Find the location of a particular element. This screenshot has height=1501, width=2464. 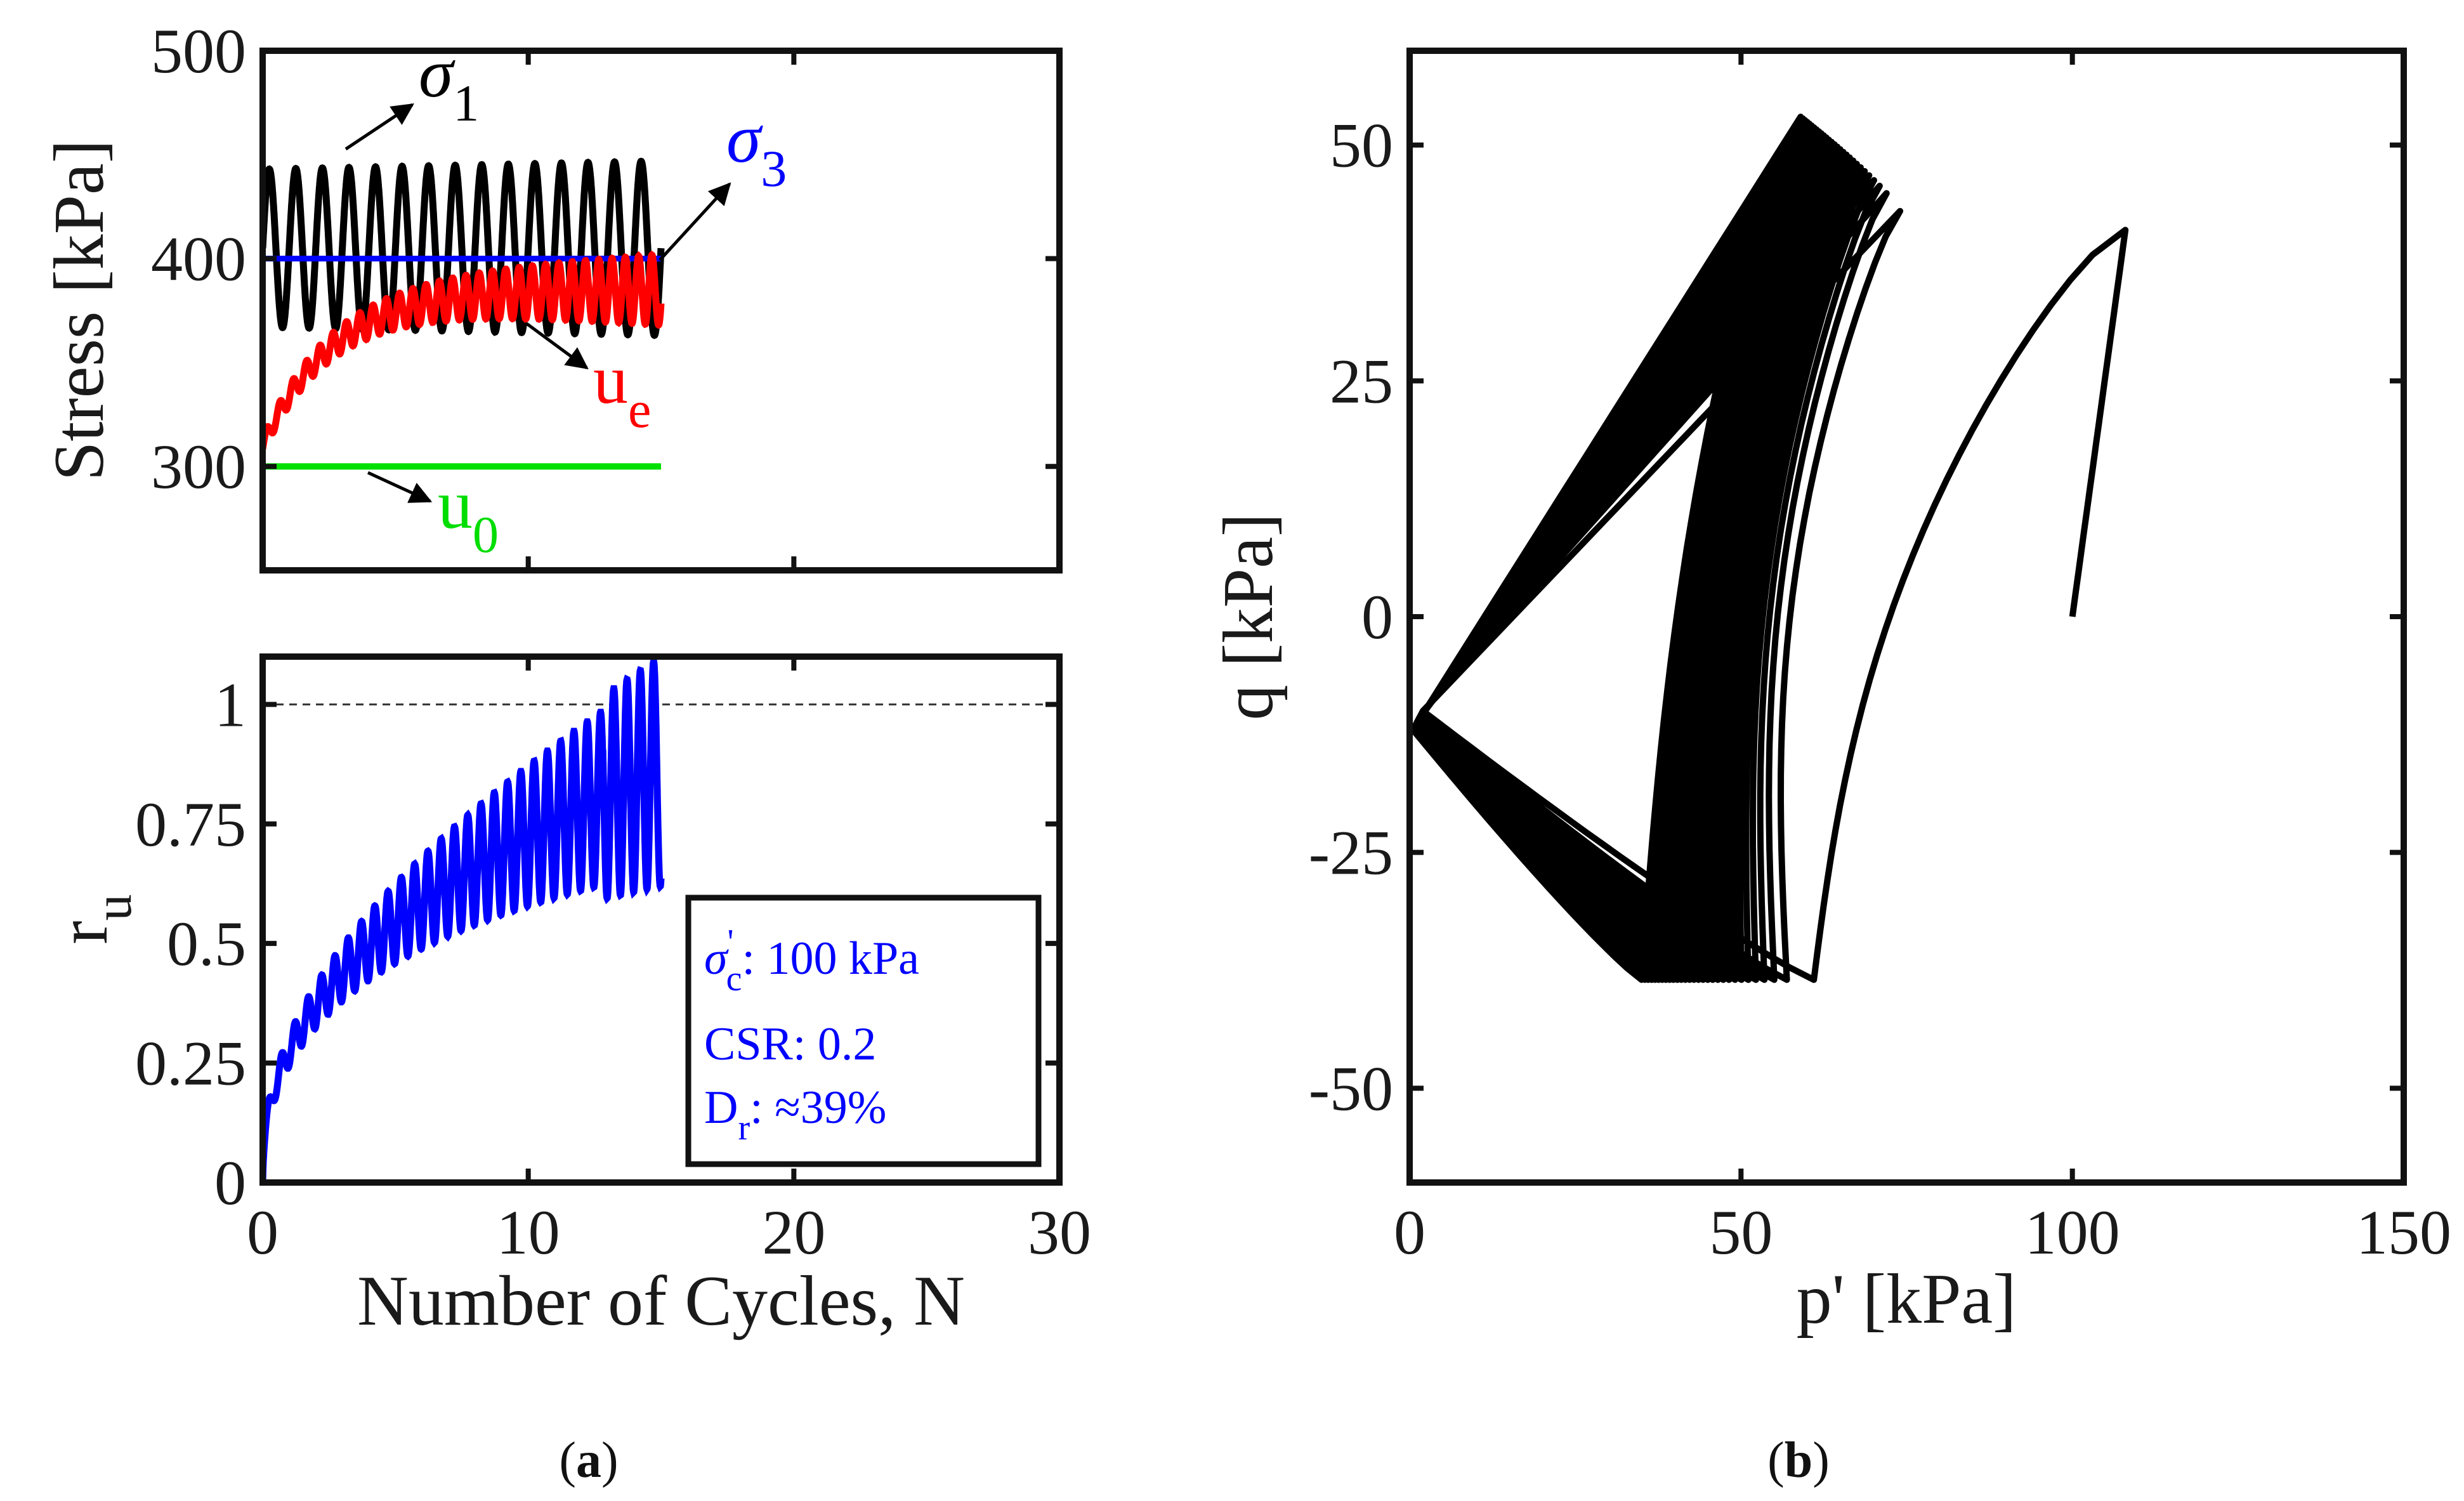

b-ytick-label: 50 is located at coordinates (1362, 146).